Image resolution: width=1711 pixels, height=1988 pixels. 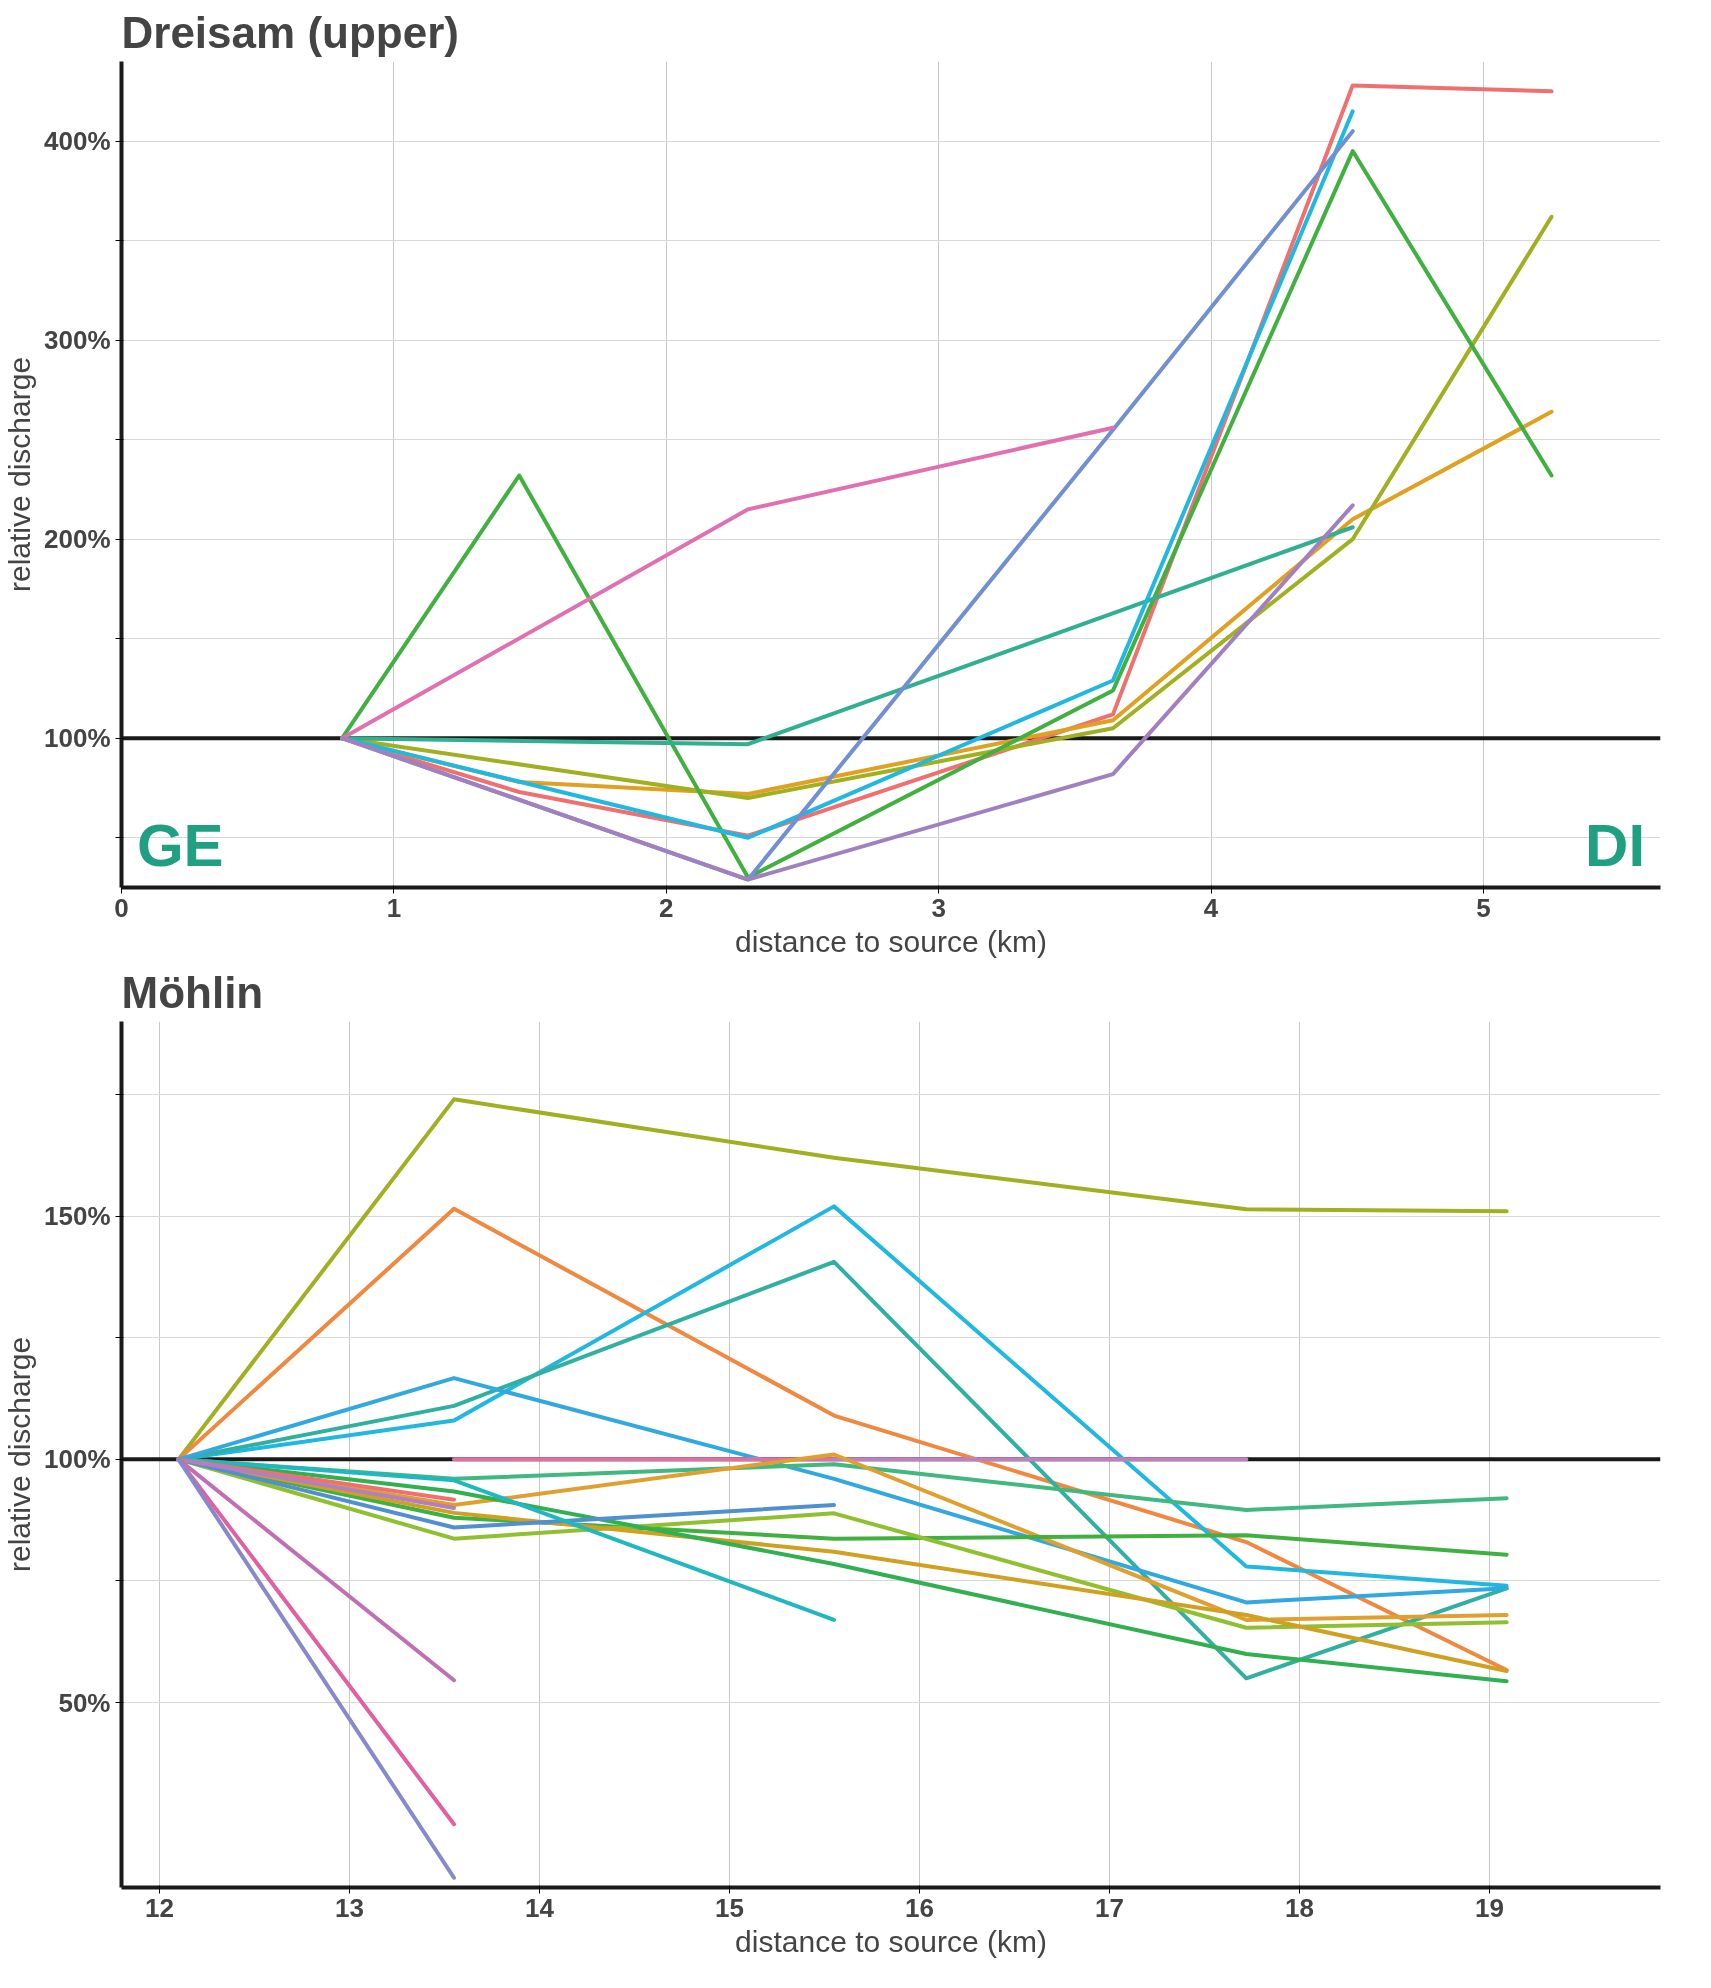 What do you see at coordinates (290, 32) in the screenshot?
I see `chart-title: Dreisam (upper)` at bounding box center [290, 32].